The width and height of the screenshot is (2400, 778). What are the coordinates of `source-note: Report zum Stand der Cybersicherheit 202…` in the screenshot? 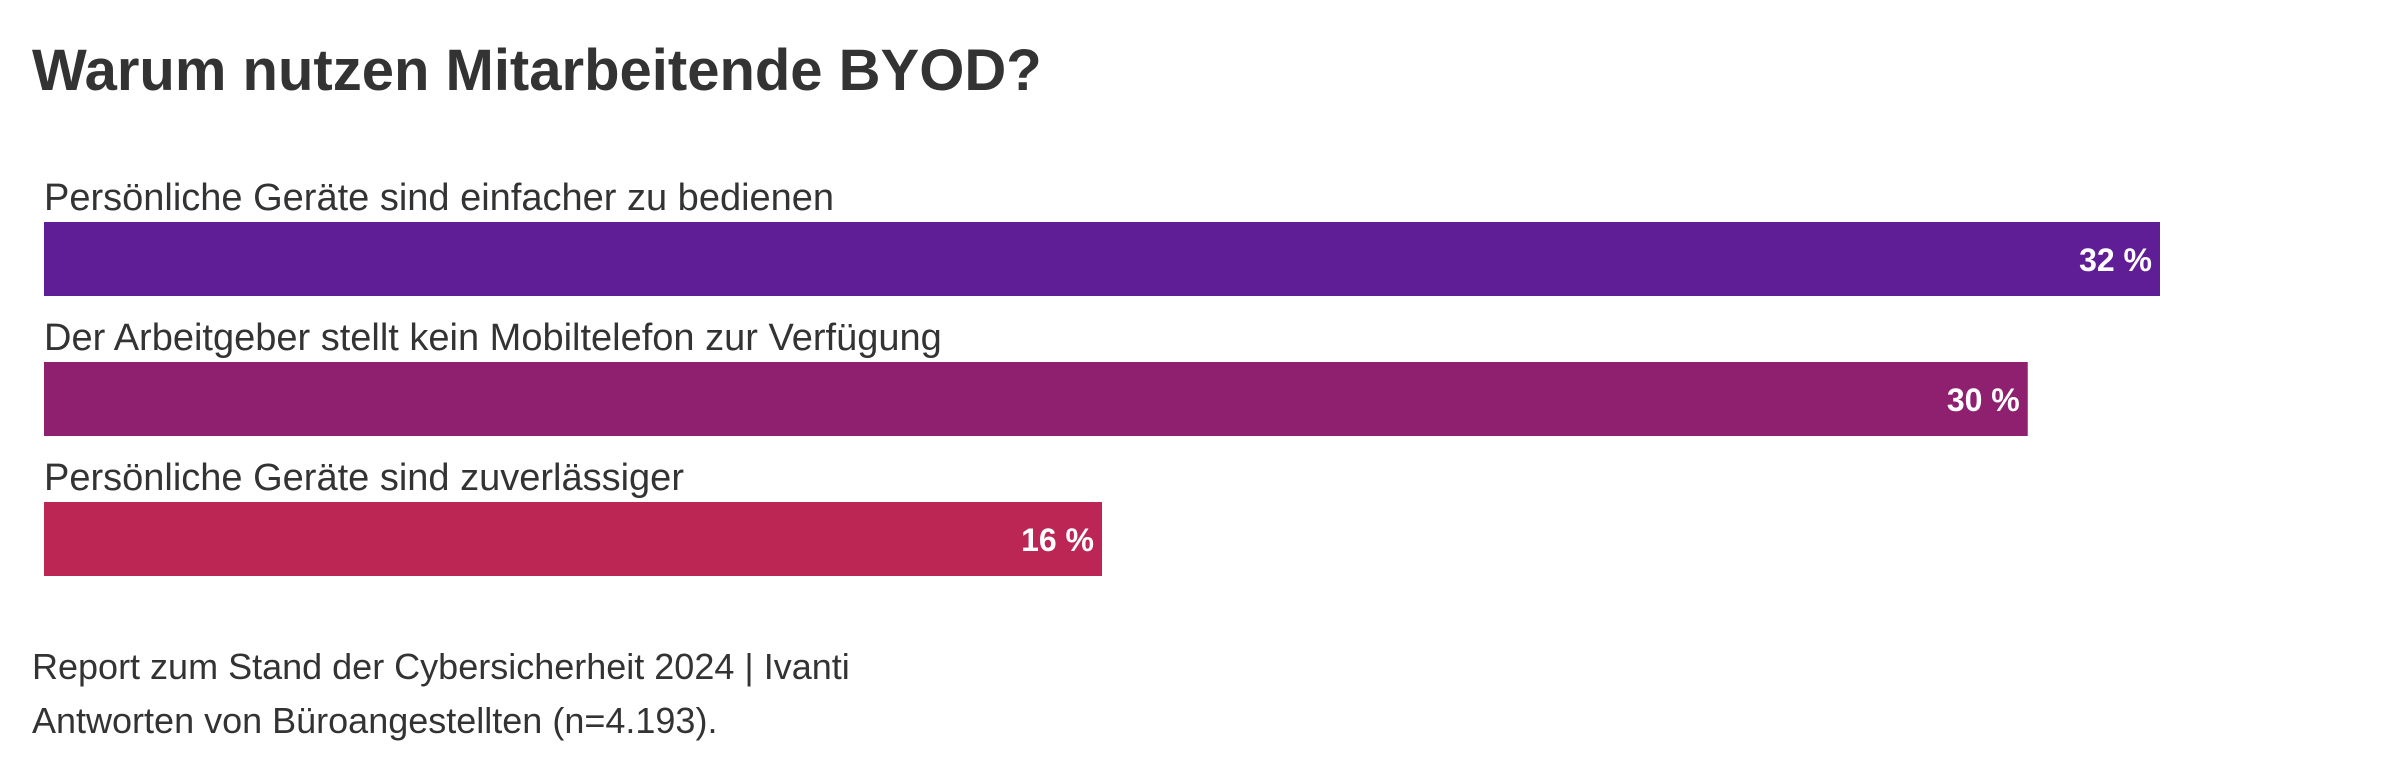 It's located at (441, 666).